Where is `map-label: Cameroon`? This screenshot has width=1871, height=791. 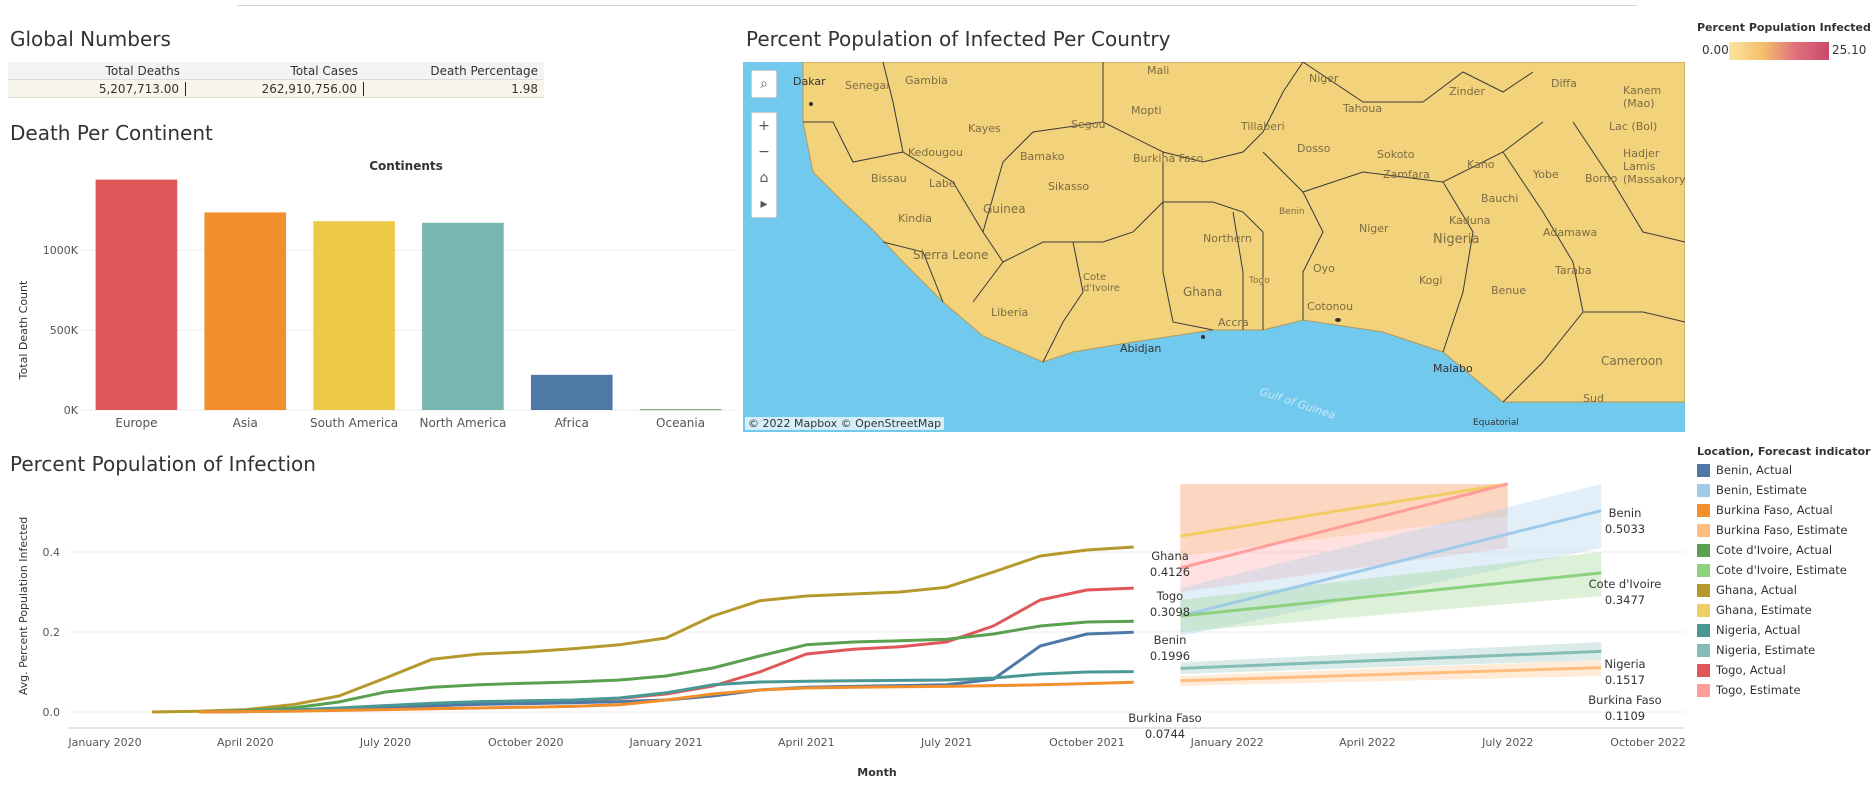 map-label: Cameroon is located at coordinates (1632, 361).